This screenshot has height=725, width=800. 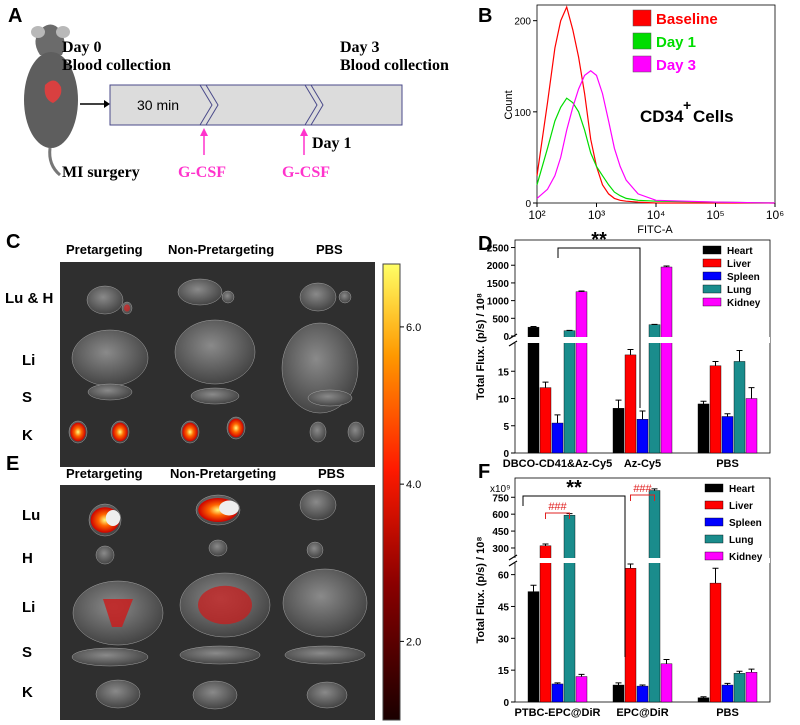 I want to click on legend-label: Day 1, so click(x=676, y=42).